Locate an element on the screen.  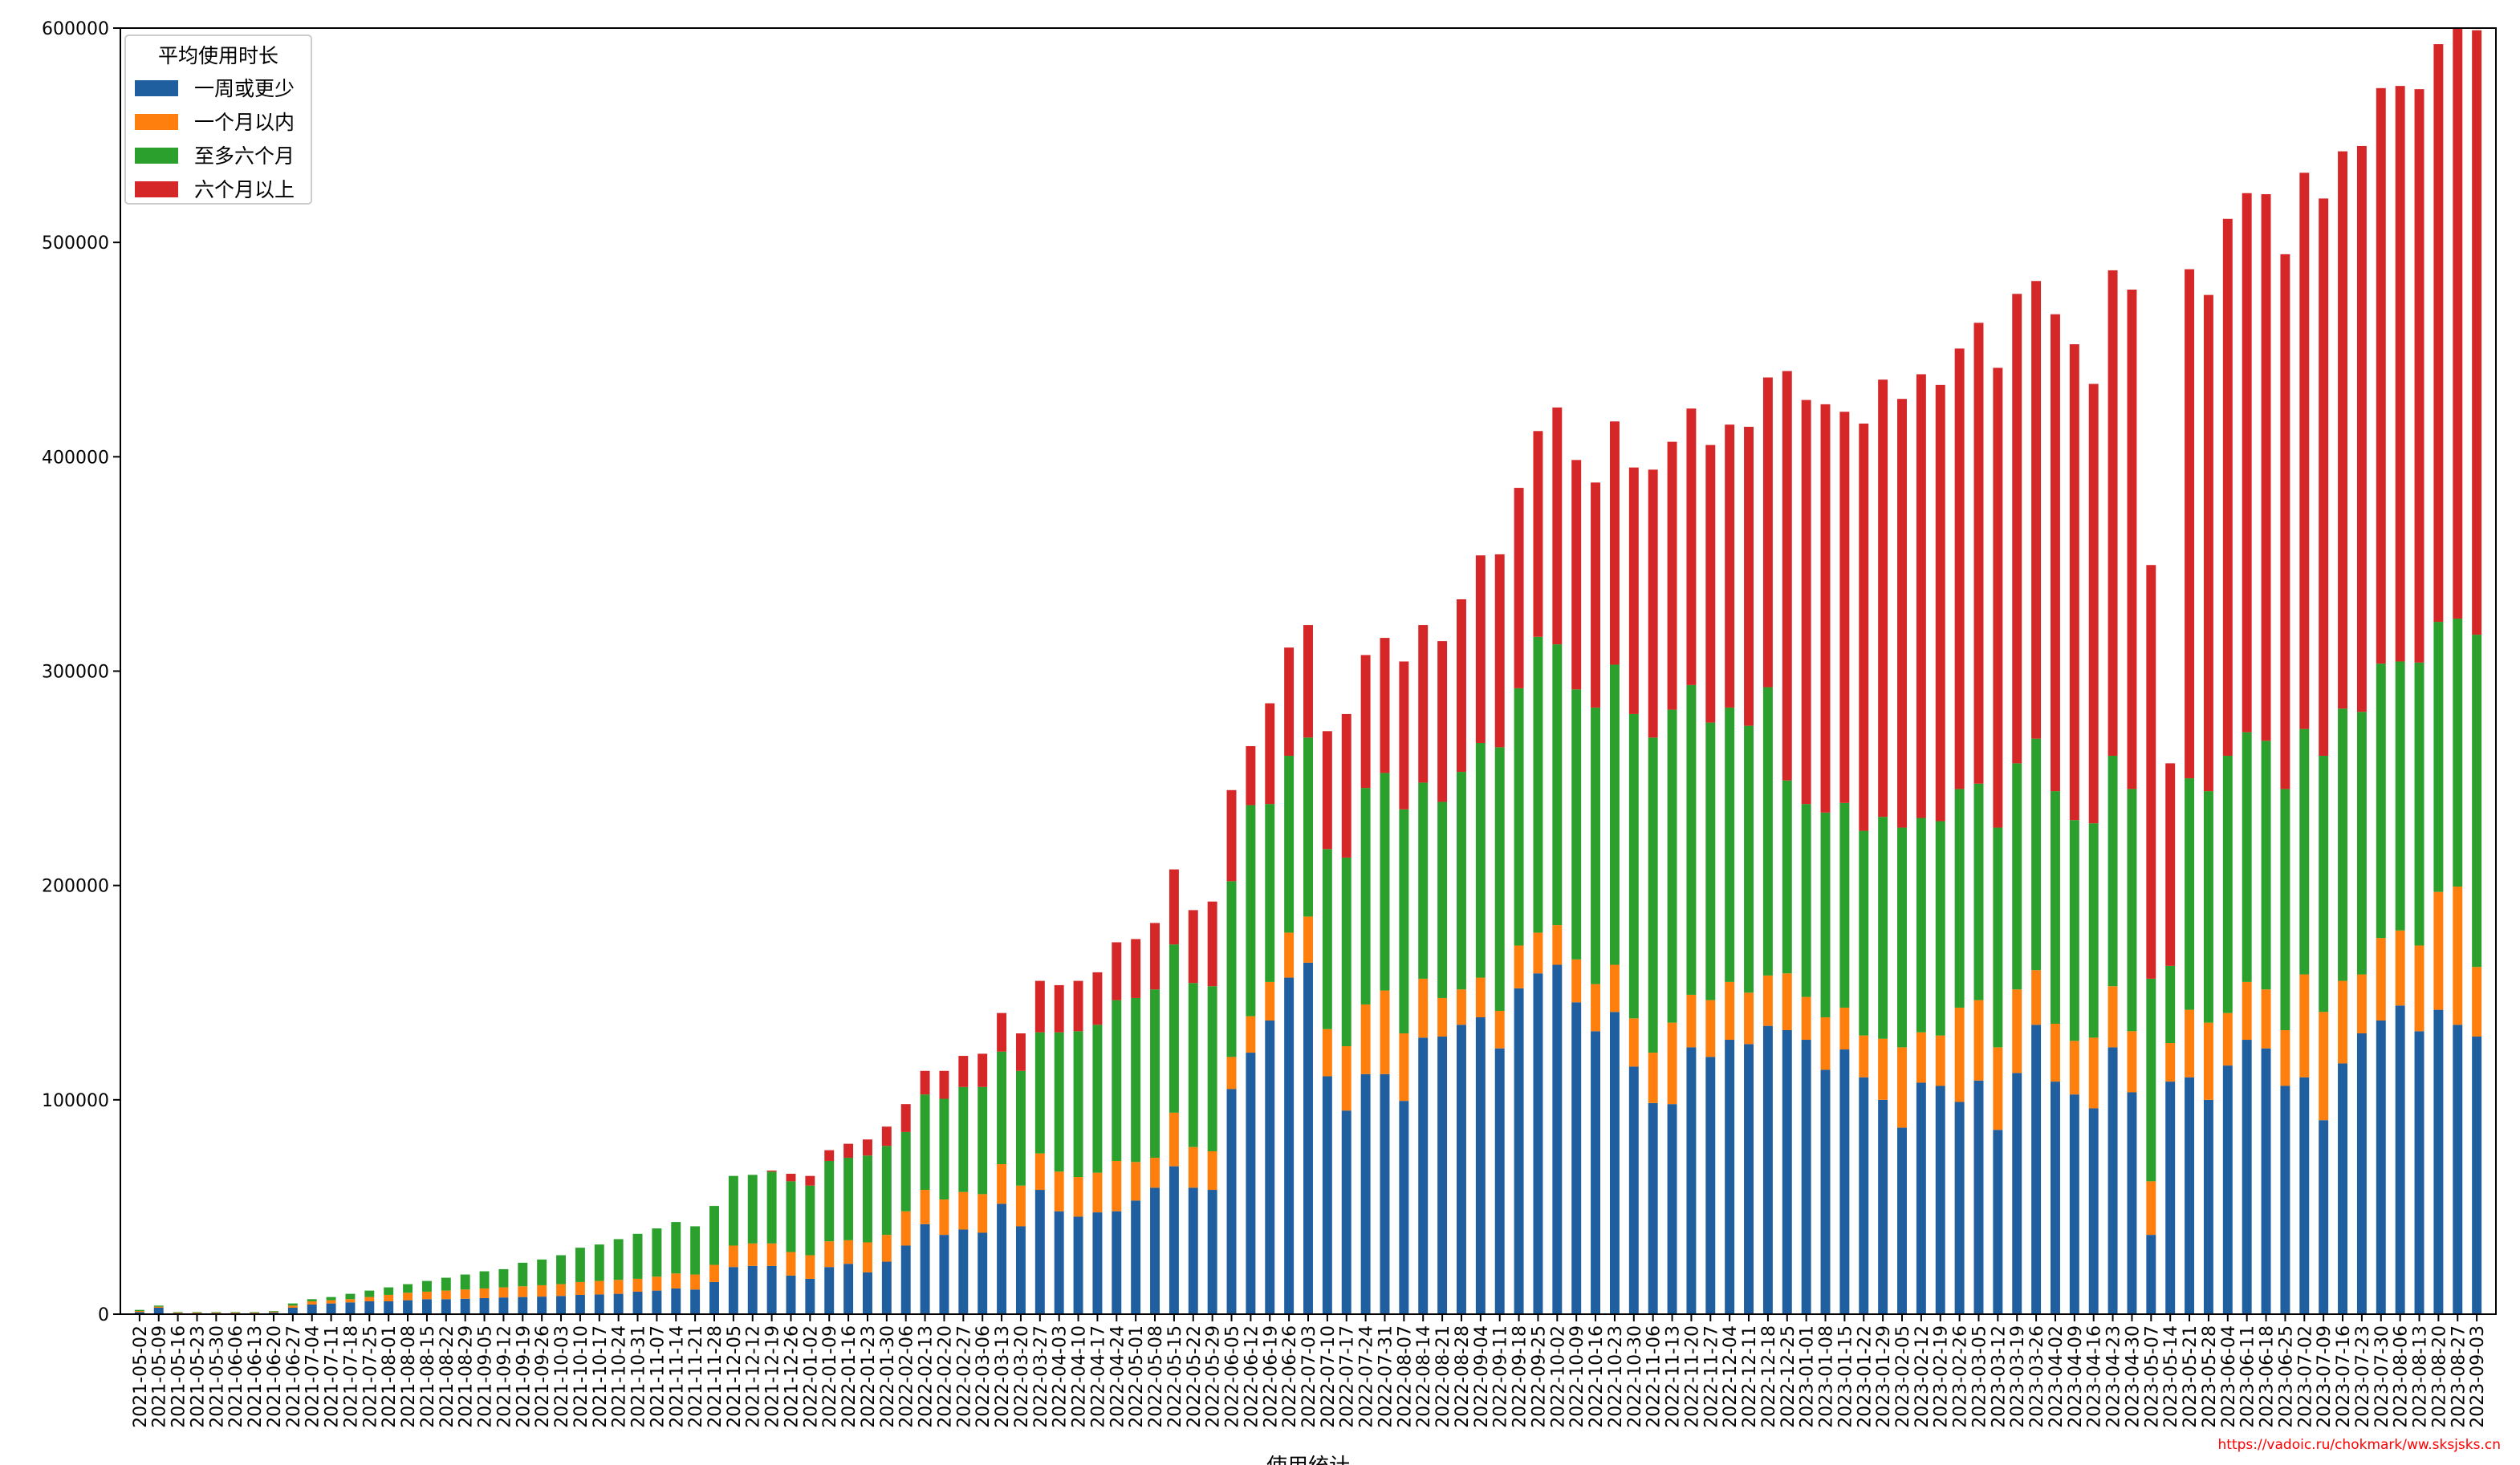
x-tick-label: 2021-05-02 is located at coordinates (141, 1376).